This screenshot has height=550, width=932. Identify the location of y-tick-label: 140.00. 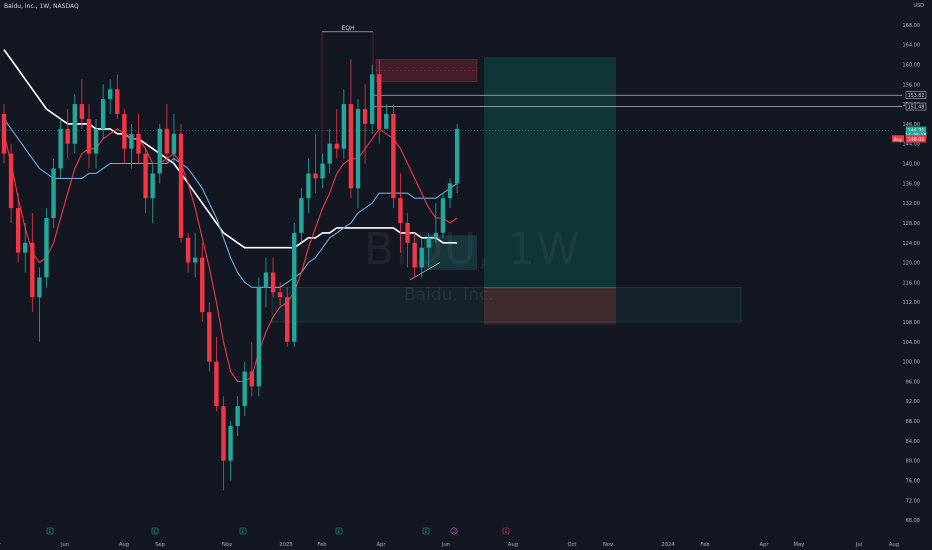
(912, 165).